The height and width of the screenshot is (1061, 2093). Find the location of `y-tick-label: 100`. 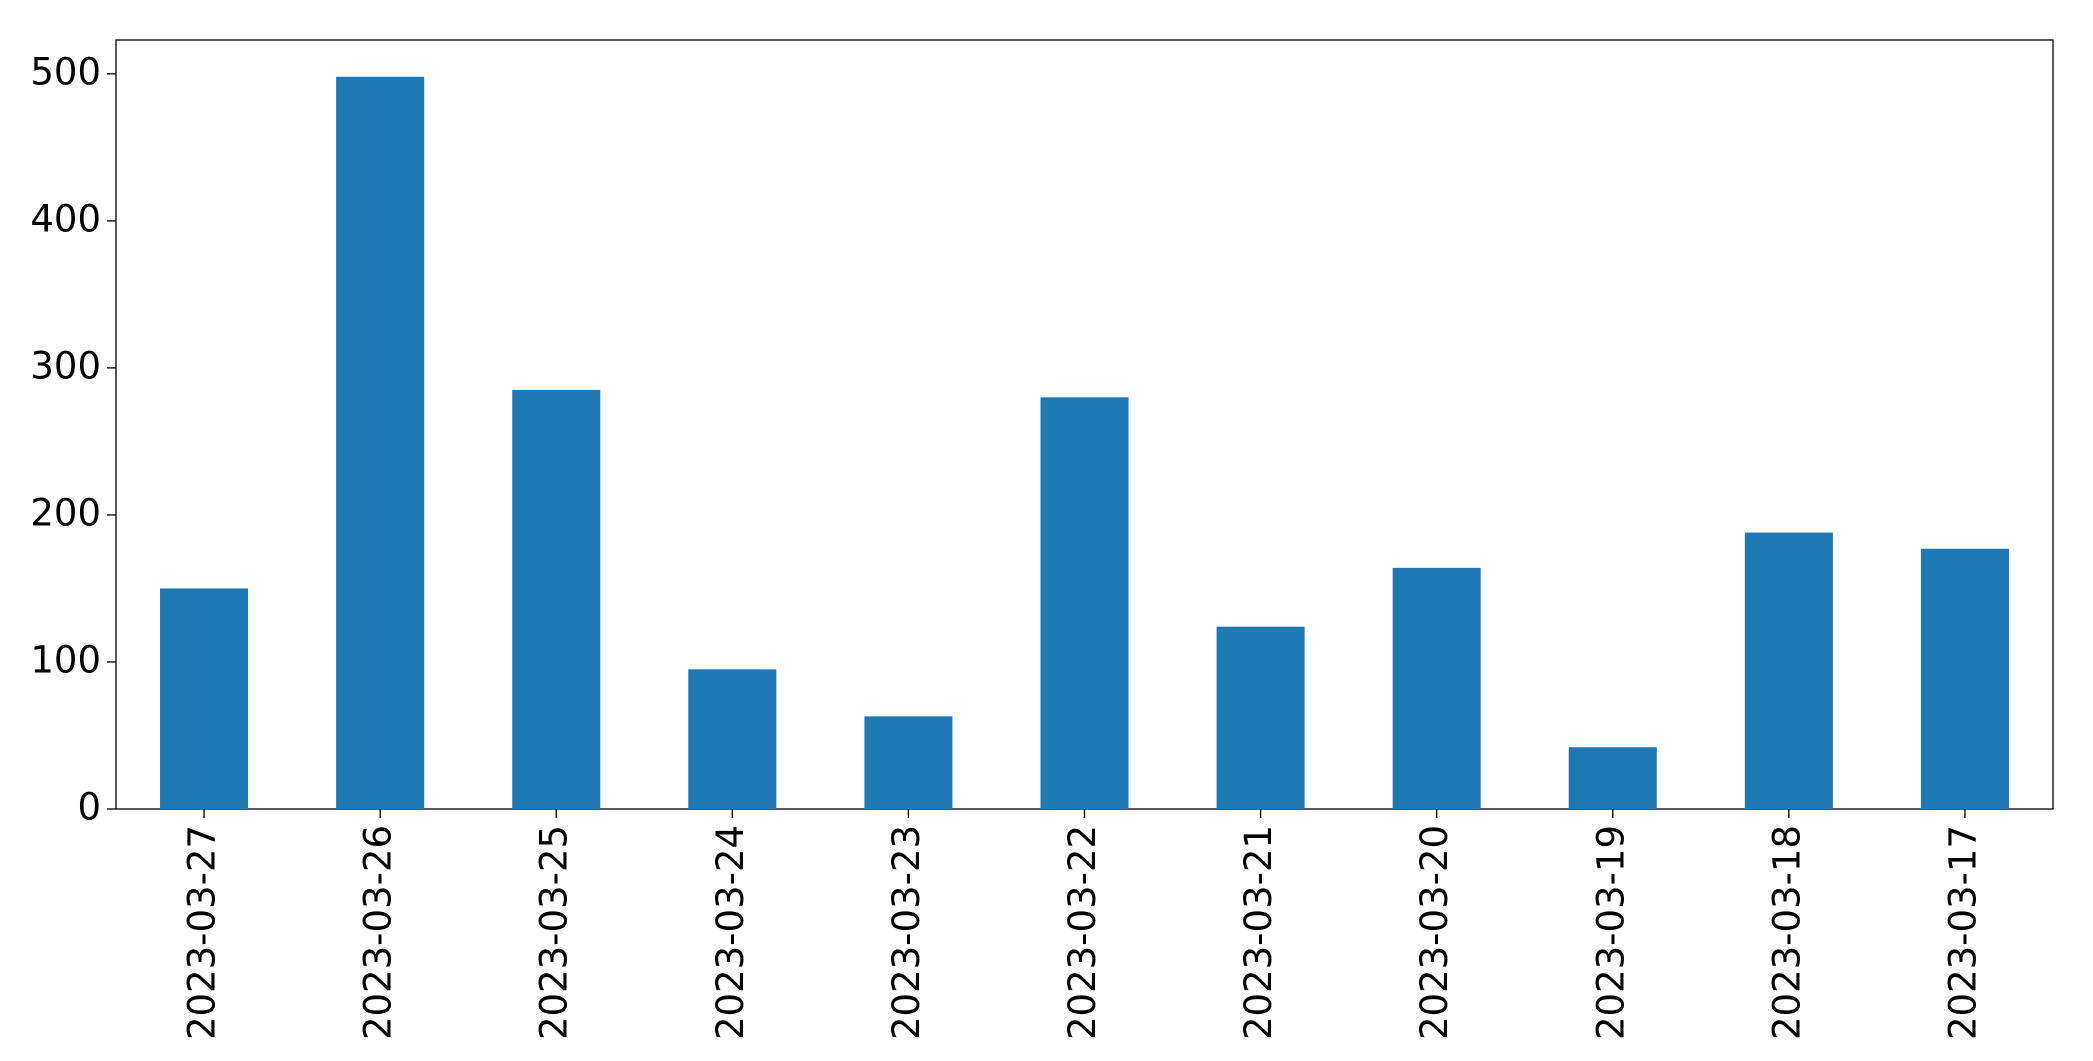

y-tick-label: 100 is located at coordinates (65, 659).